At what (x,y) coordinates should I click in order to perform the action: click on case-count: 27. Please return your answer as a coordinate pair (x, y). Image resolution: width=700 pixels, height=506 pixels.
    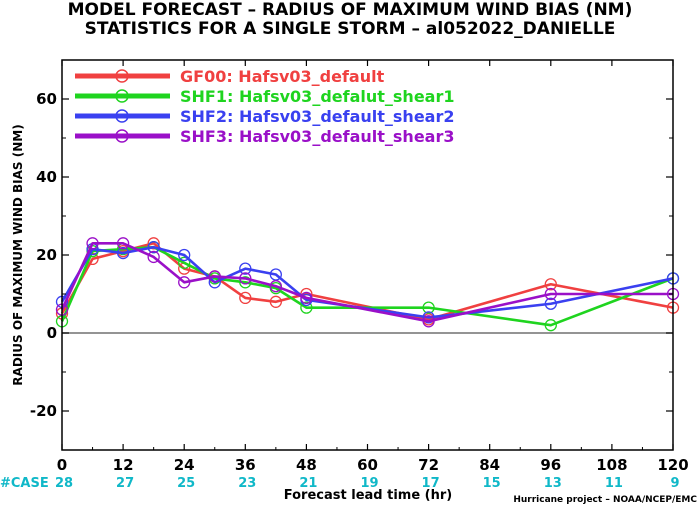
    Looking at the image, I should click on (125, 483).